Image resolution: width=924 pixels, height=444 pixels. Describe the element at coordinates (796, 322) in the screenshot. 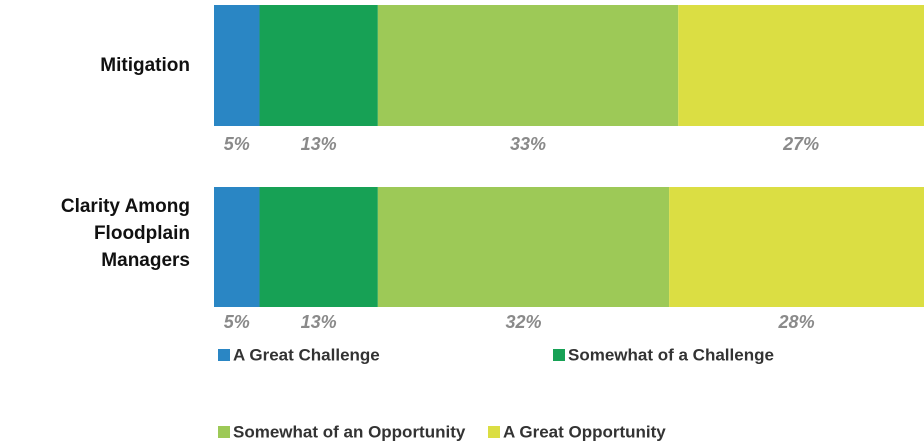

I see `value-label: 28%` at that location.